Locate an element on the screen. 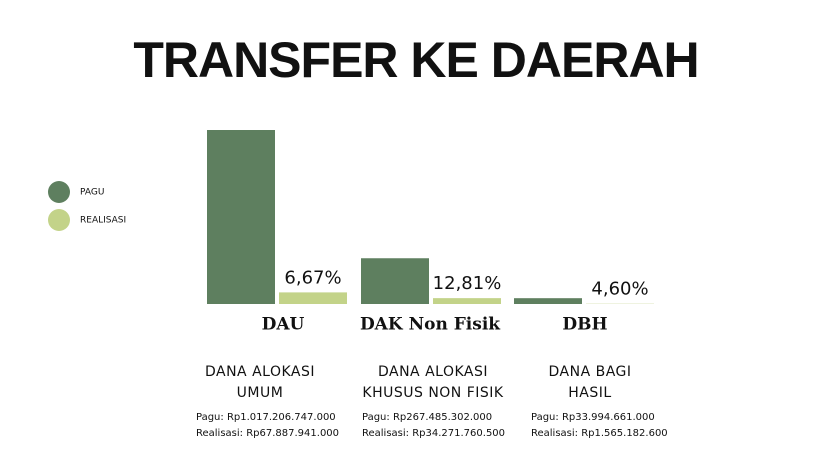 The width and height of the screenshot is (832, 468). detail-realisasi: Realisasi: Rp67.887.941.000 is located at coordinates (267, 433).